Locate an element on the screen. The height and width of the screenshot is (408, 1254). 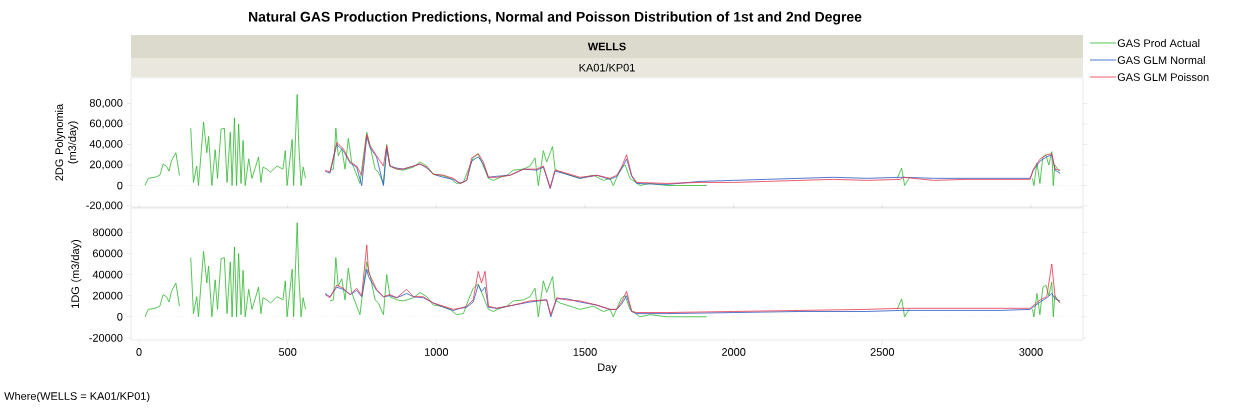
y-tick-label: 60,000 is located at coordinates (106, 124).